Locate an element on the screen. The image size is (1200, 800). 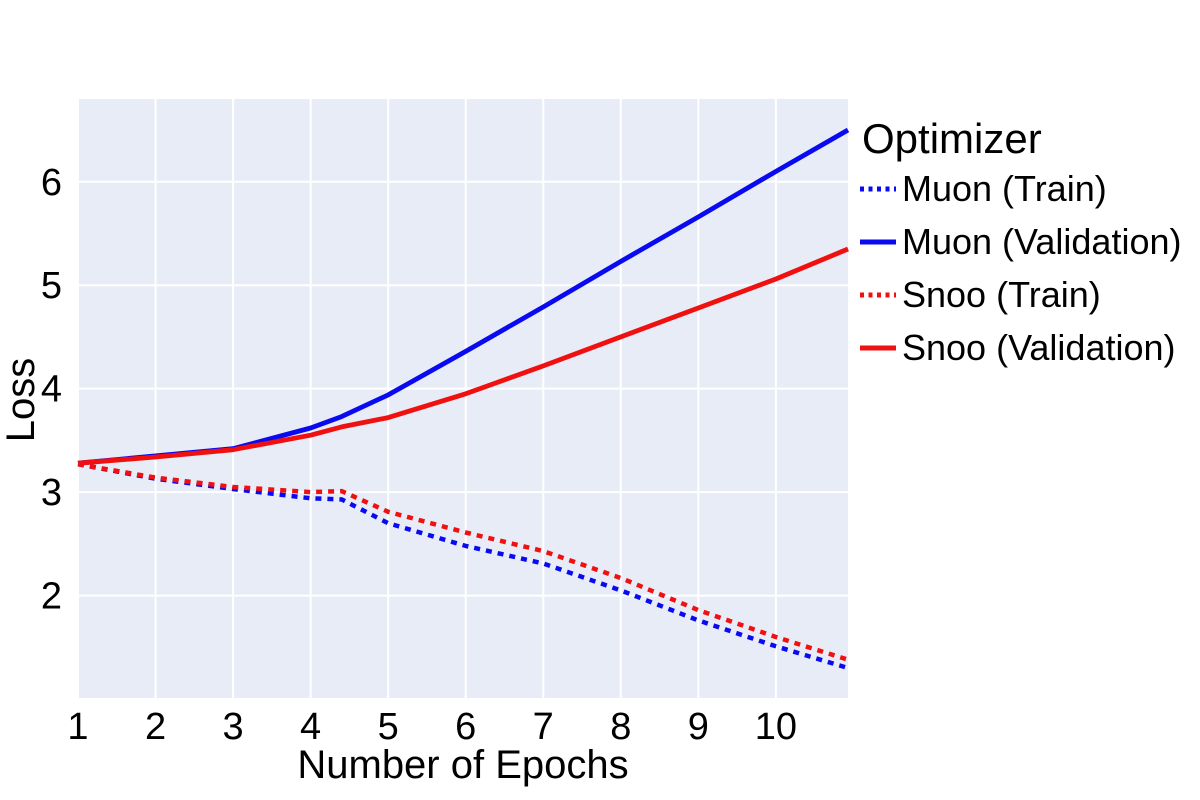
legend-label-1: Muon (Validation) is located at coordinates (1041, 241).